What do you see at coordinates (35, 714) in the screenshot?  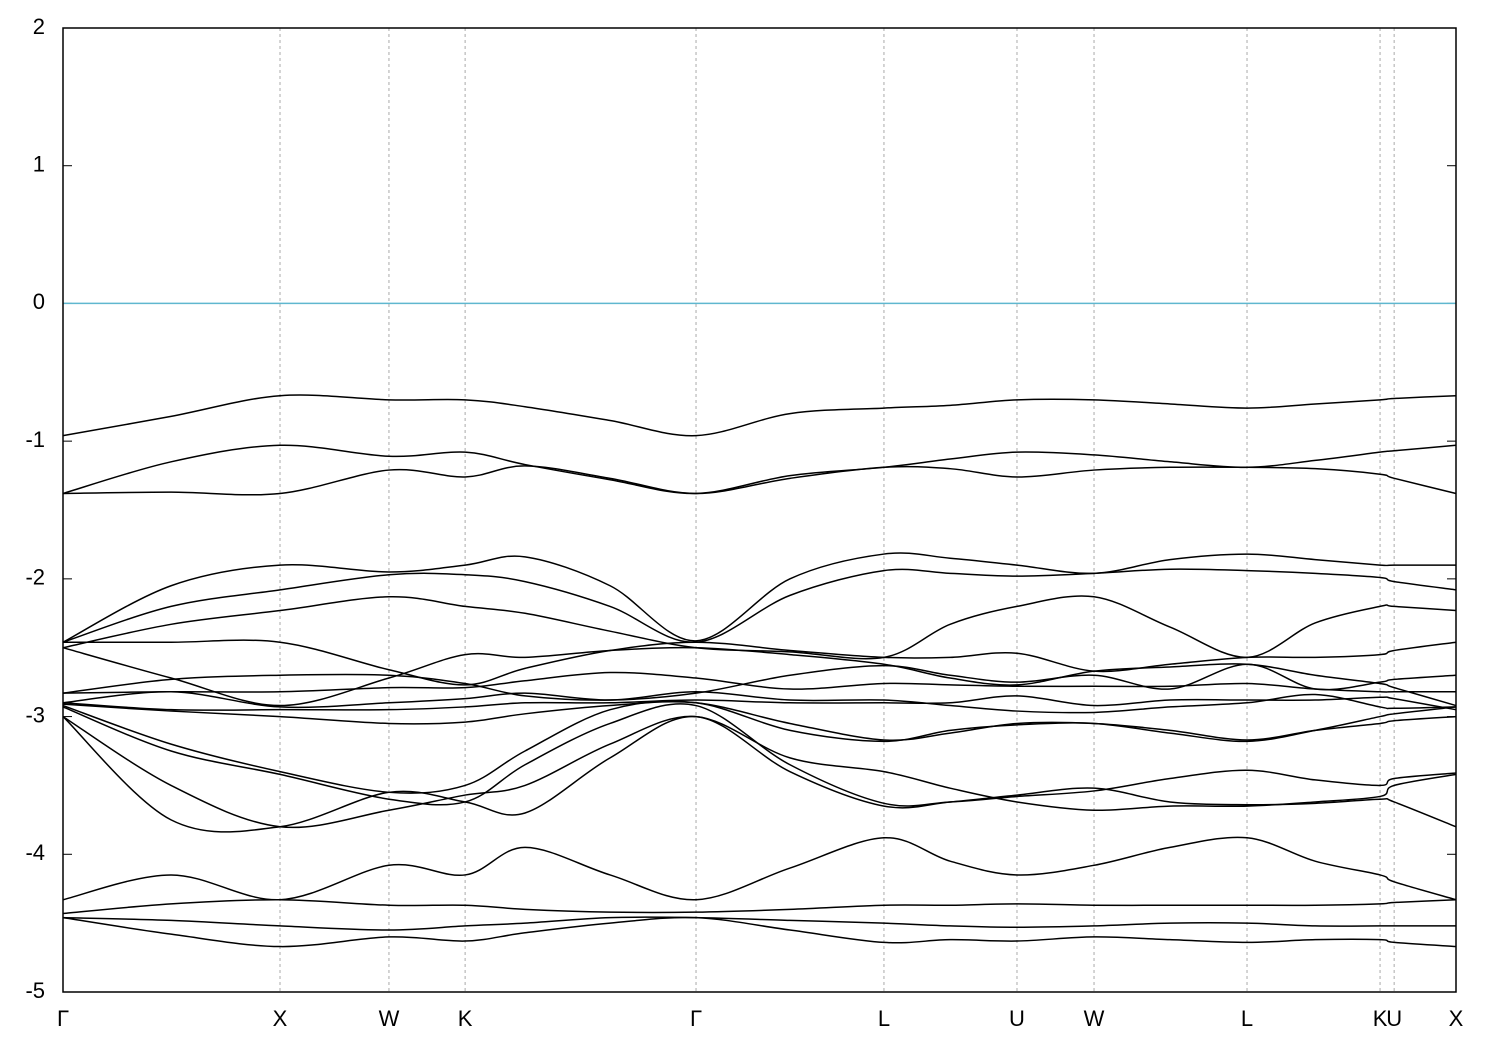 I see `y-tick-label: -3` at bounding box center [35, 714].